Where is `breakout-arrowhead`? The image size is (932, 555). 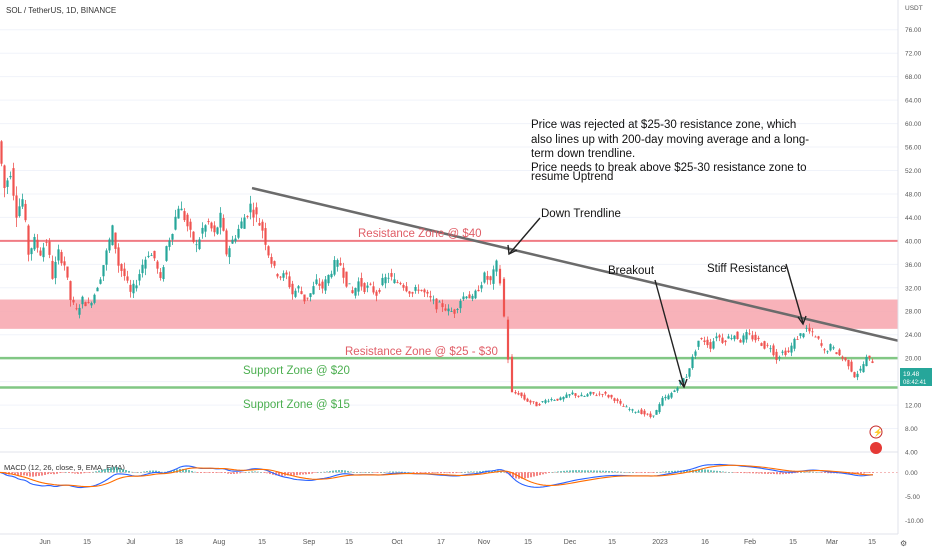
breakout-arrowhead is located at coordinates (683, 383).